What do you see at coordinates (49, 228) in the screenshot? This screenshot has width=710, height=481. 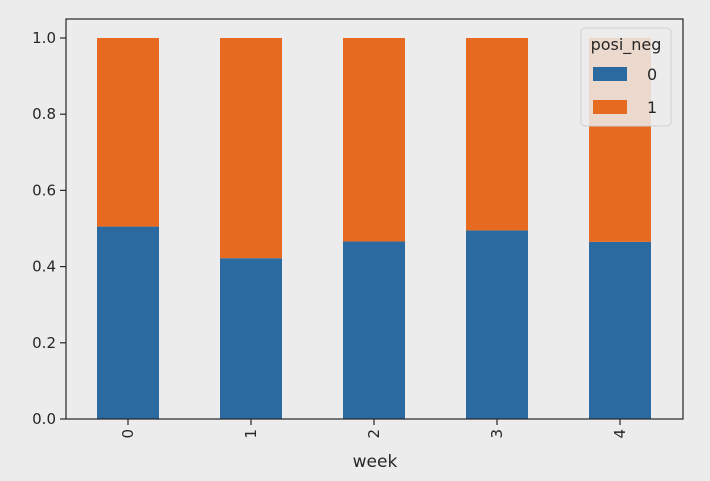 I see `y-axis: 0.0 0.2 0.4 0.6 0.8 1.0` at bounding box center [49, 228].